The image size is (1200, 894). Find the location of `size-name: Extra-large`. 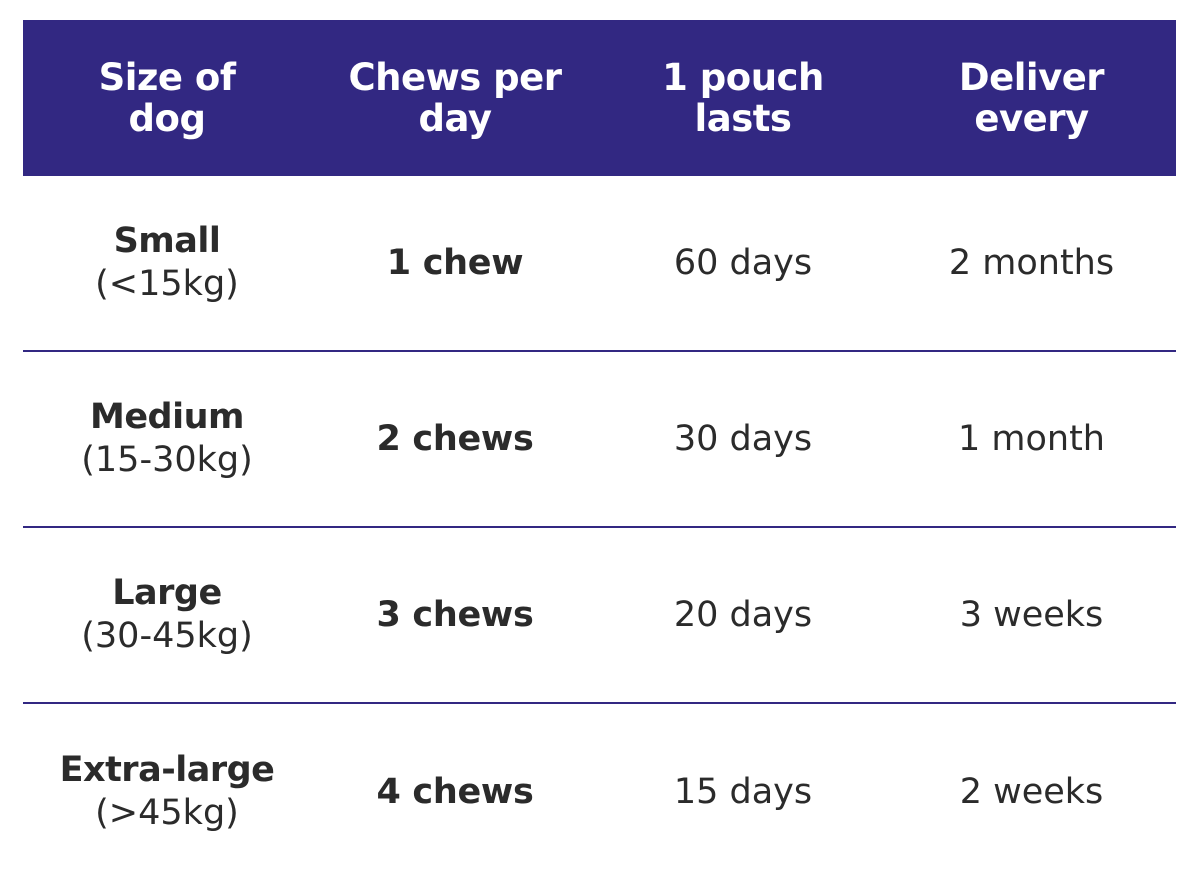

size-name: Extra-large is located at coordinates (167, 770).